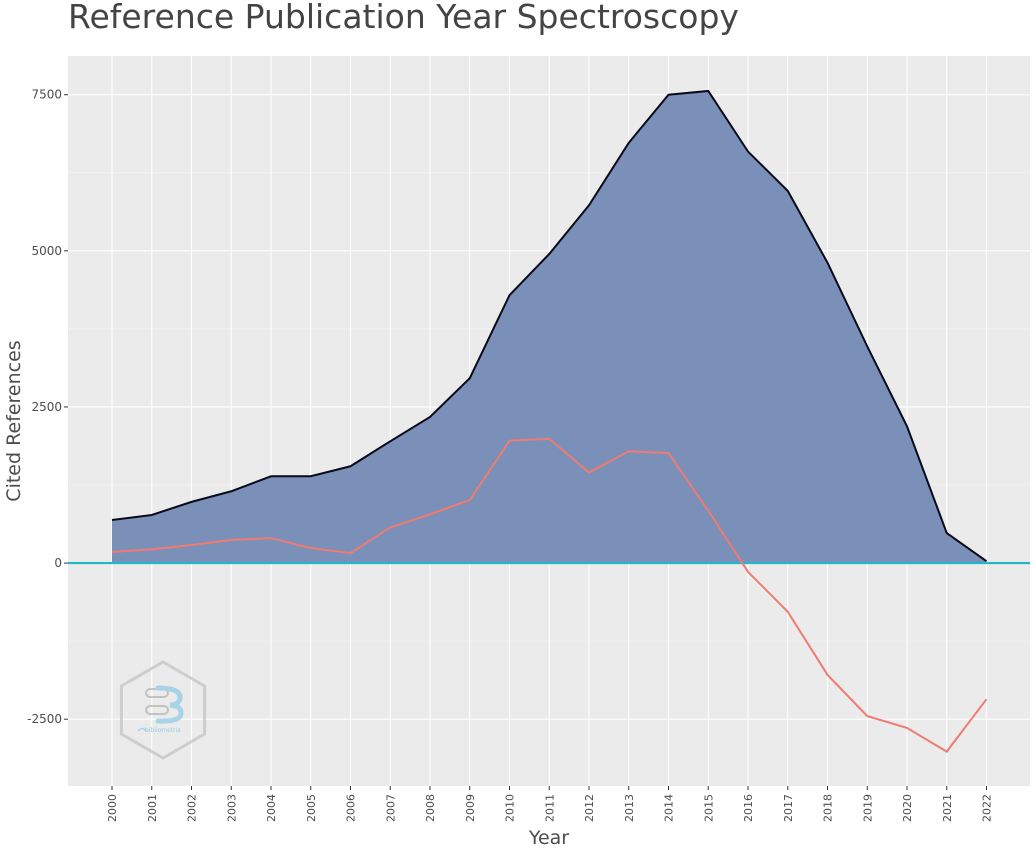 This screenshot has height=848, width=1036. I want to click on x-tick-label: 2010, so click(510, 808).